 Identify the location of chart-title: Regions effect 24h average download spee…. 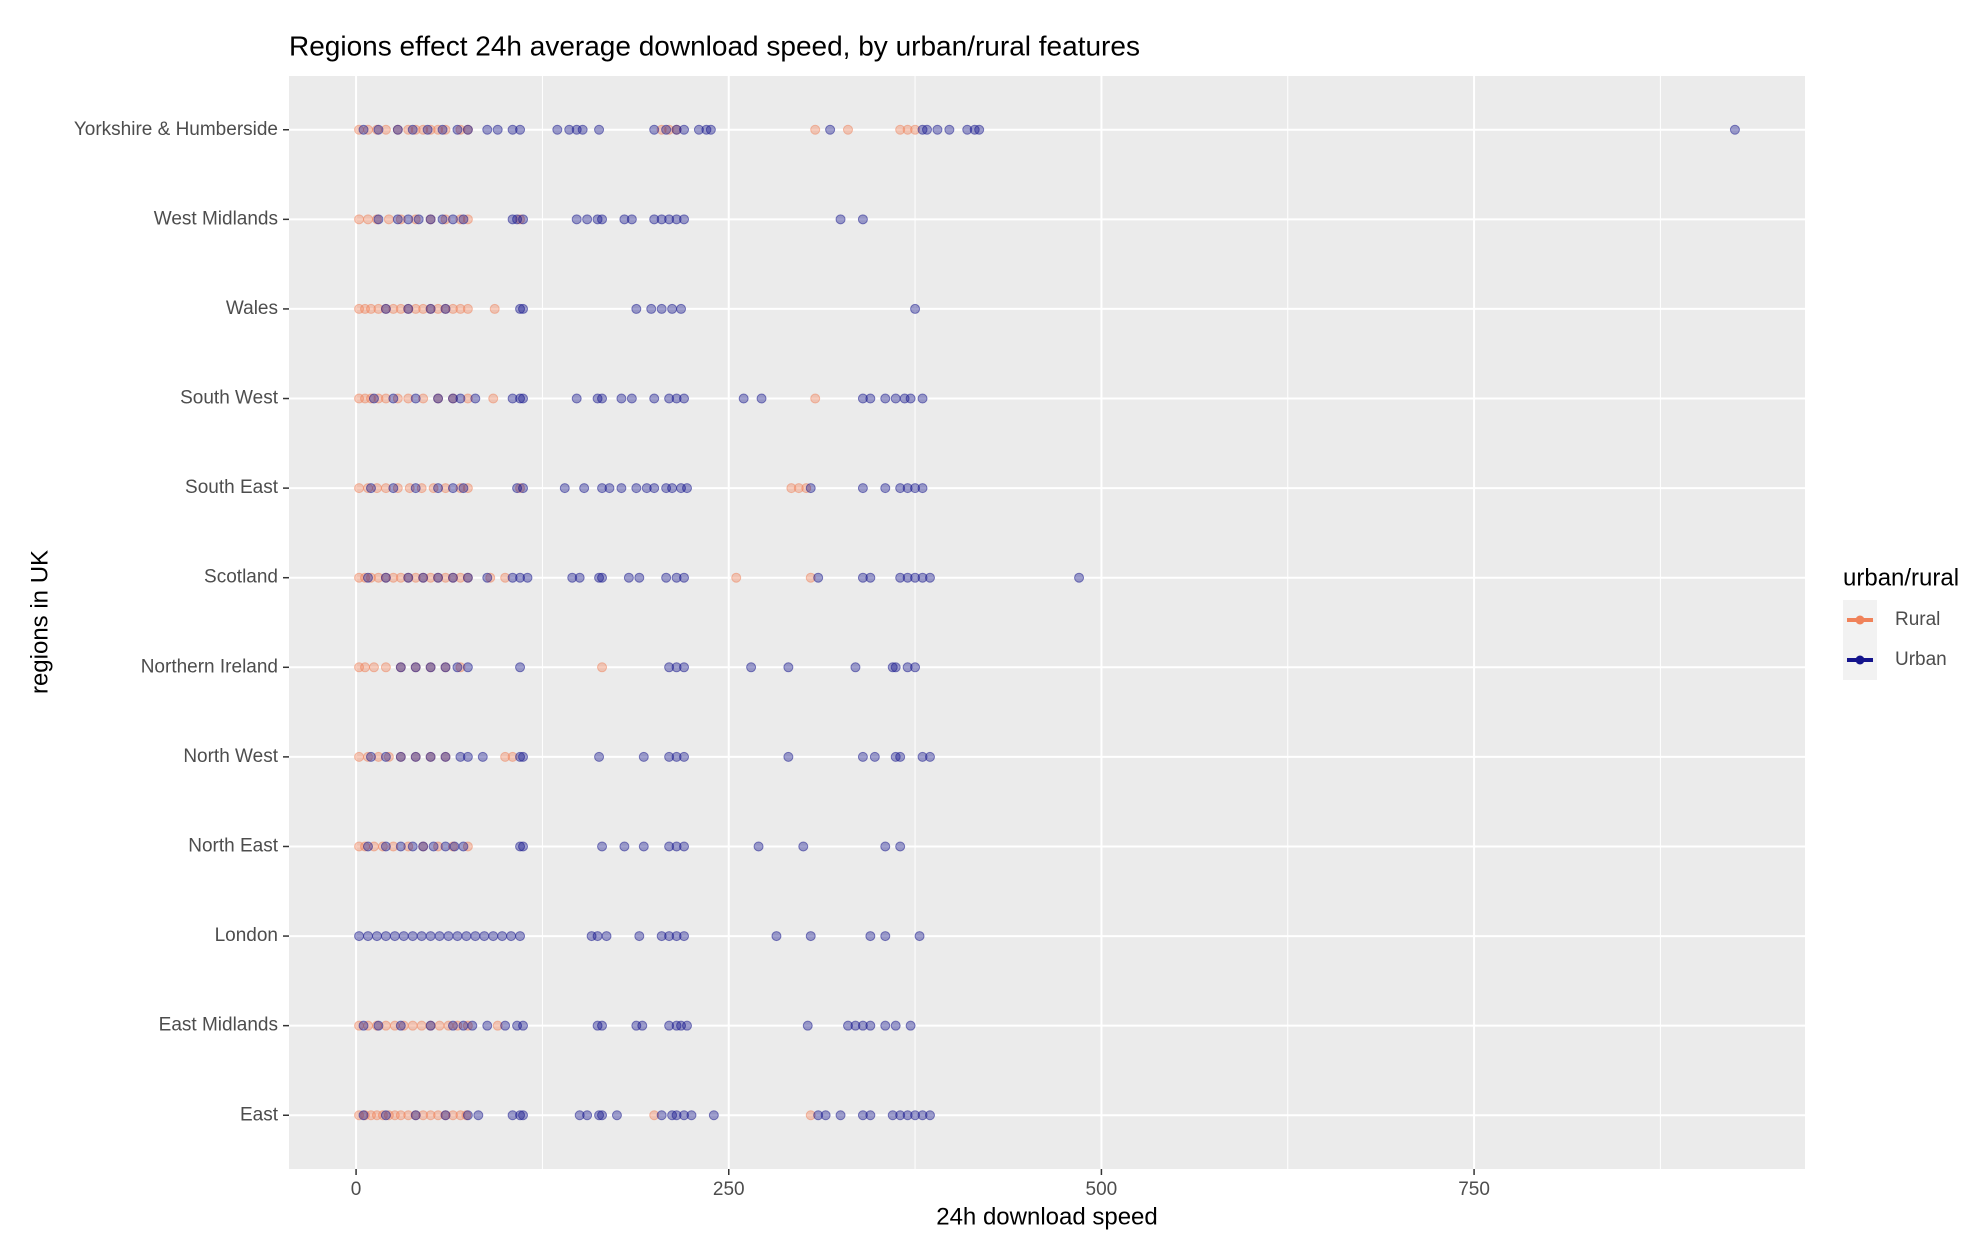
(714, 45).